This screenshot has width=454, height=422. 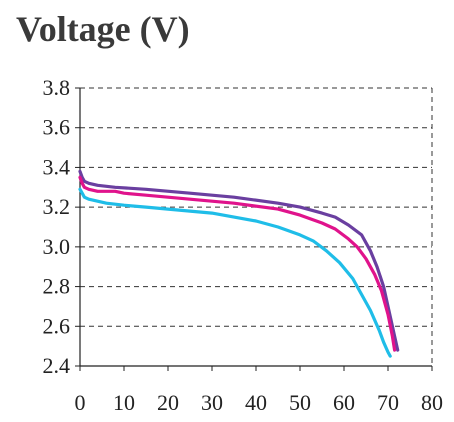 What do you see at coordinates (212, 402) in the screenshot?
I see `x-tick-label: 30` at bounding box center [212, 402].